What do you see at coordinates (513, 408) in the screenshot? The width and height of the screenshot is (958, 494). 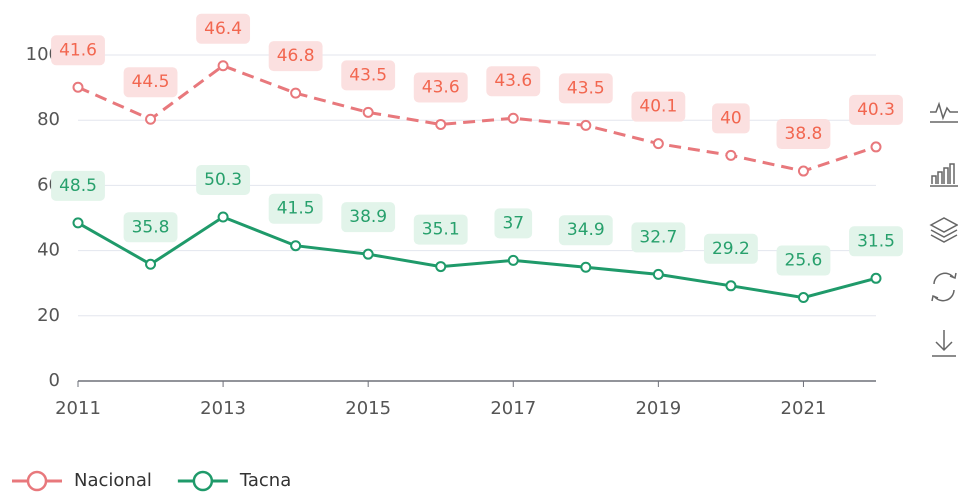 I see `x-tick-label: 2017` at bounding box center [513, 408].